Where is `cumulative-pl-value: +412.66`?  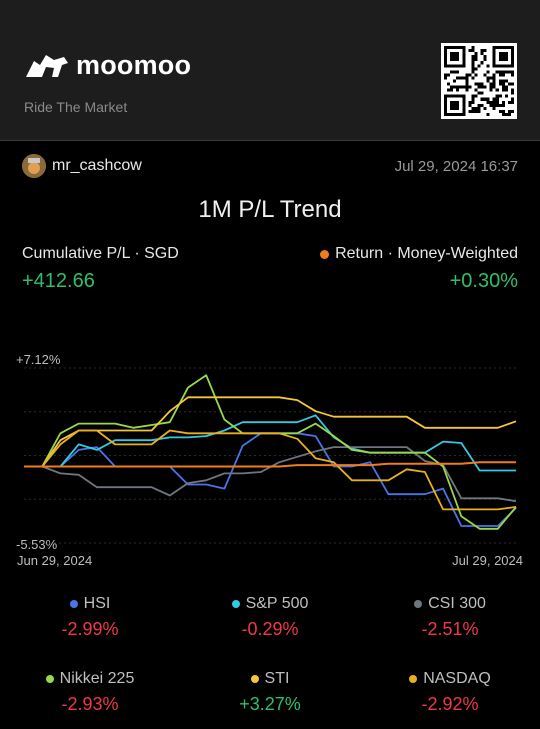
cumulative-pl-value: +412.66 is located at coordinates (58, 281).